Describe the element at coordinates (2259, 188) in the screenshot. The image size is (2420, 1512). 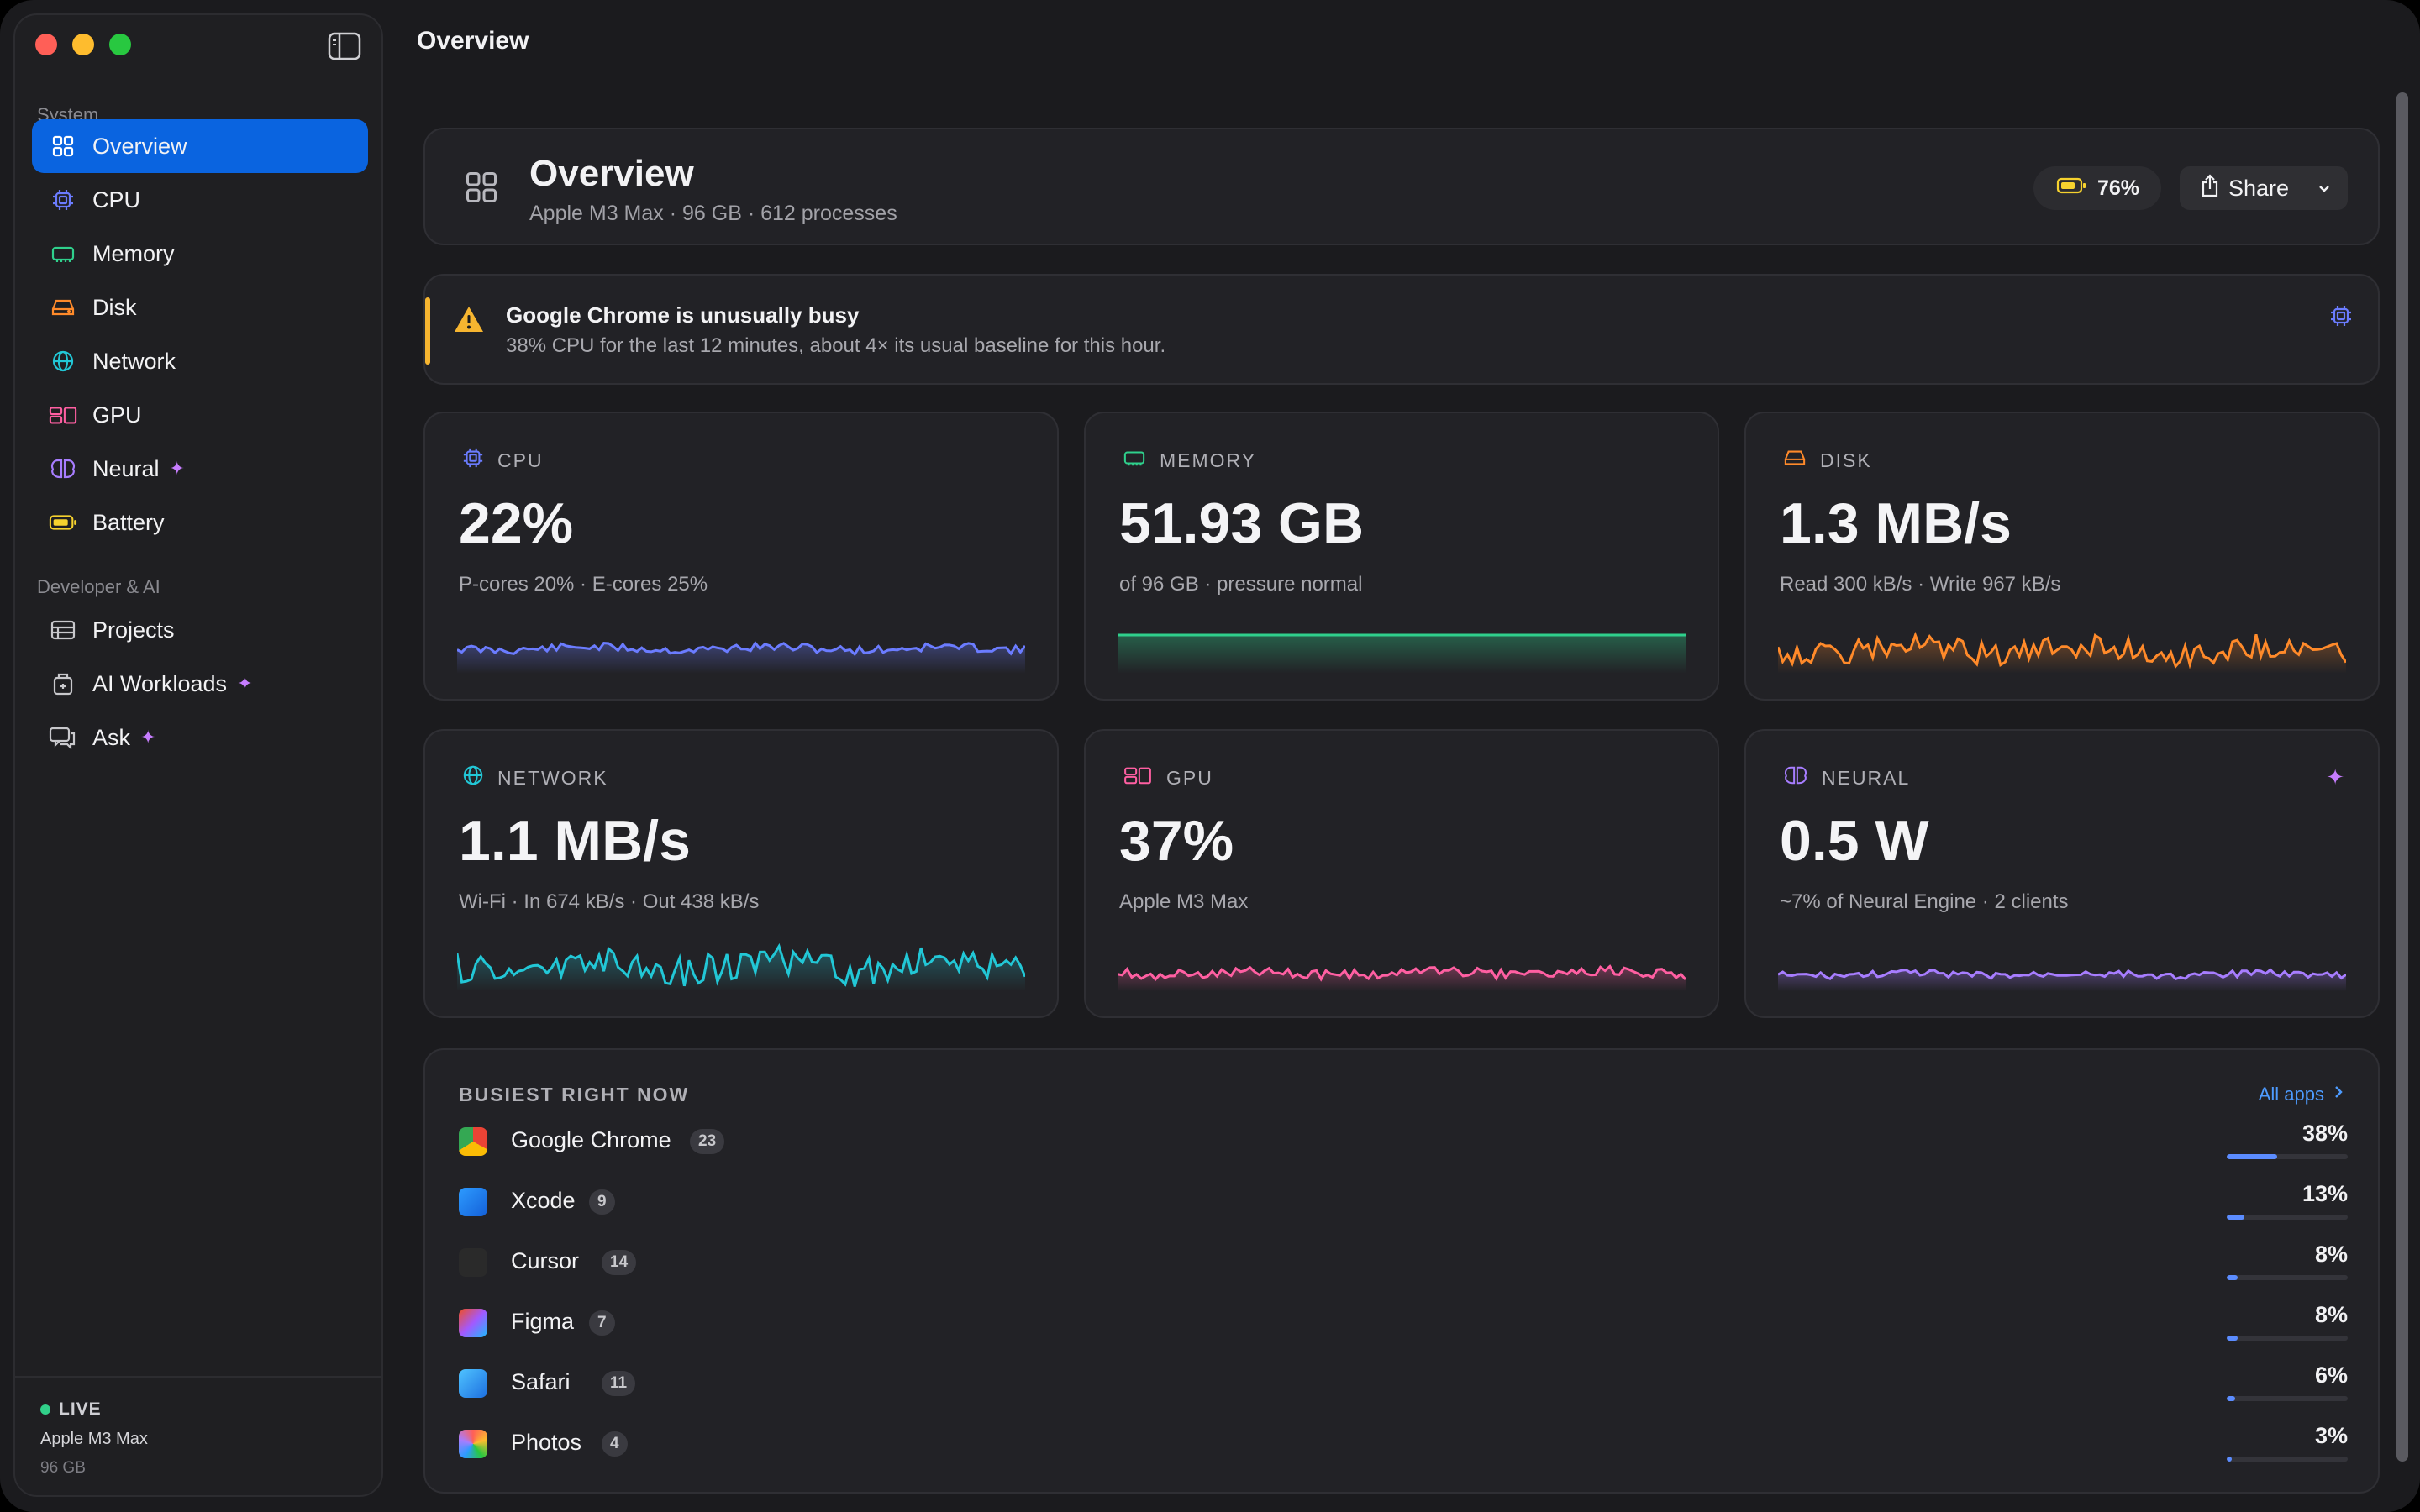
I see `share-label: Share` at that location.